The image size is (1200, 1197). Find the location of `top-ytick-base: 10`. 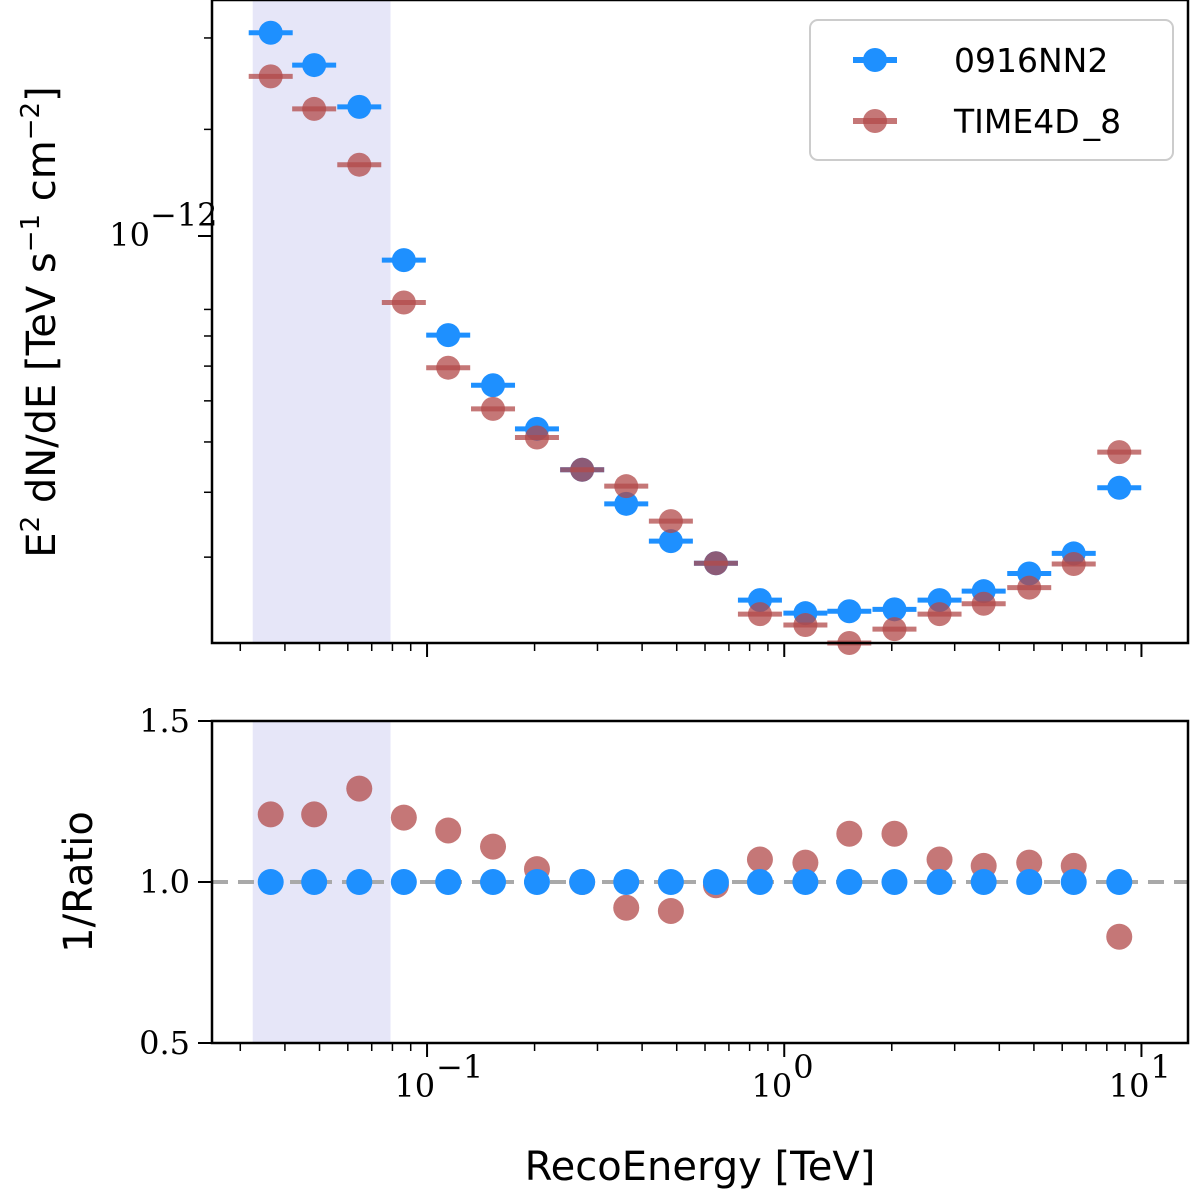

top-ytick-base: 10 is located at coordinates (129, 235).